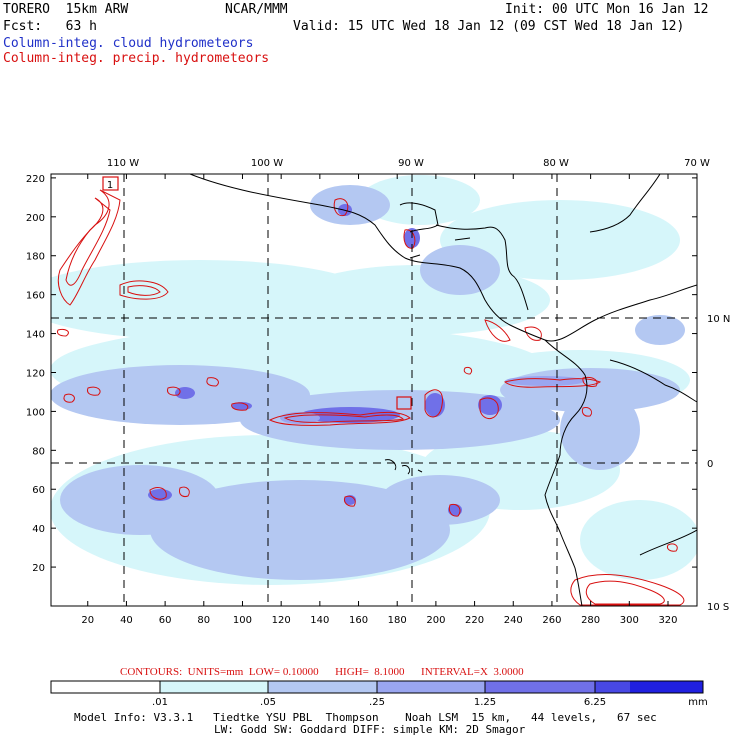 Image resolution: width=740 pixels, height=740 pixels. What do you see at coordinates (35, 218) in the screenshot?
I see `y-tick-label: 200` at bounding box center [35, 218].